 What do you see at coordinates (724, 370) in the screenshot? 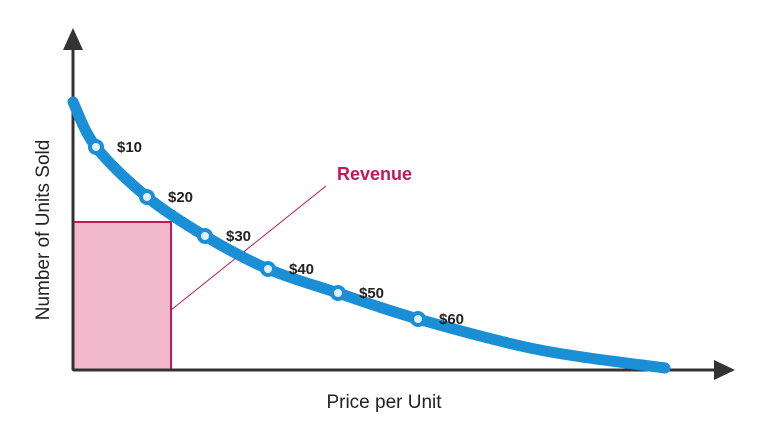
I see `x-axis-arrow` at bounding box center [724, 370].